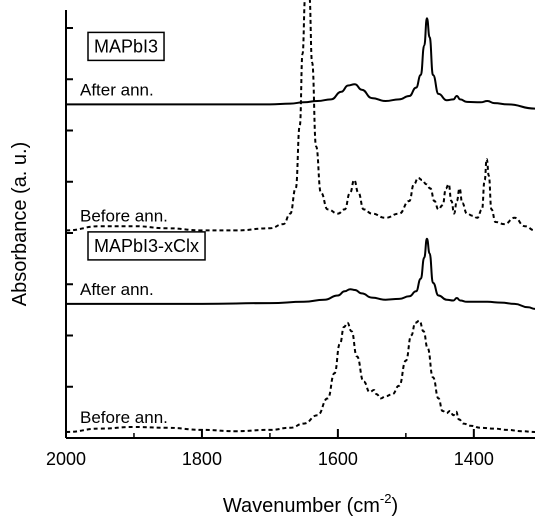 Image resolution: width=537 pixels, height=525 pixels. What do you see at coordinates (474, 459) in the screenshot?
I see `x-tick-label: 1400` at bounding box center [474, 459].